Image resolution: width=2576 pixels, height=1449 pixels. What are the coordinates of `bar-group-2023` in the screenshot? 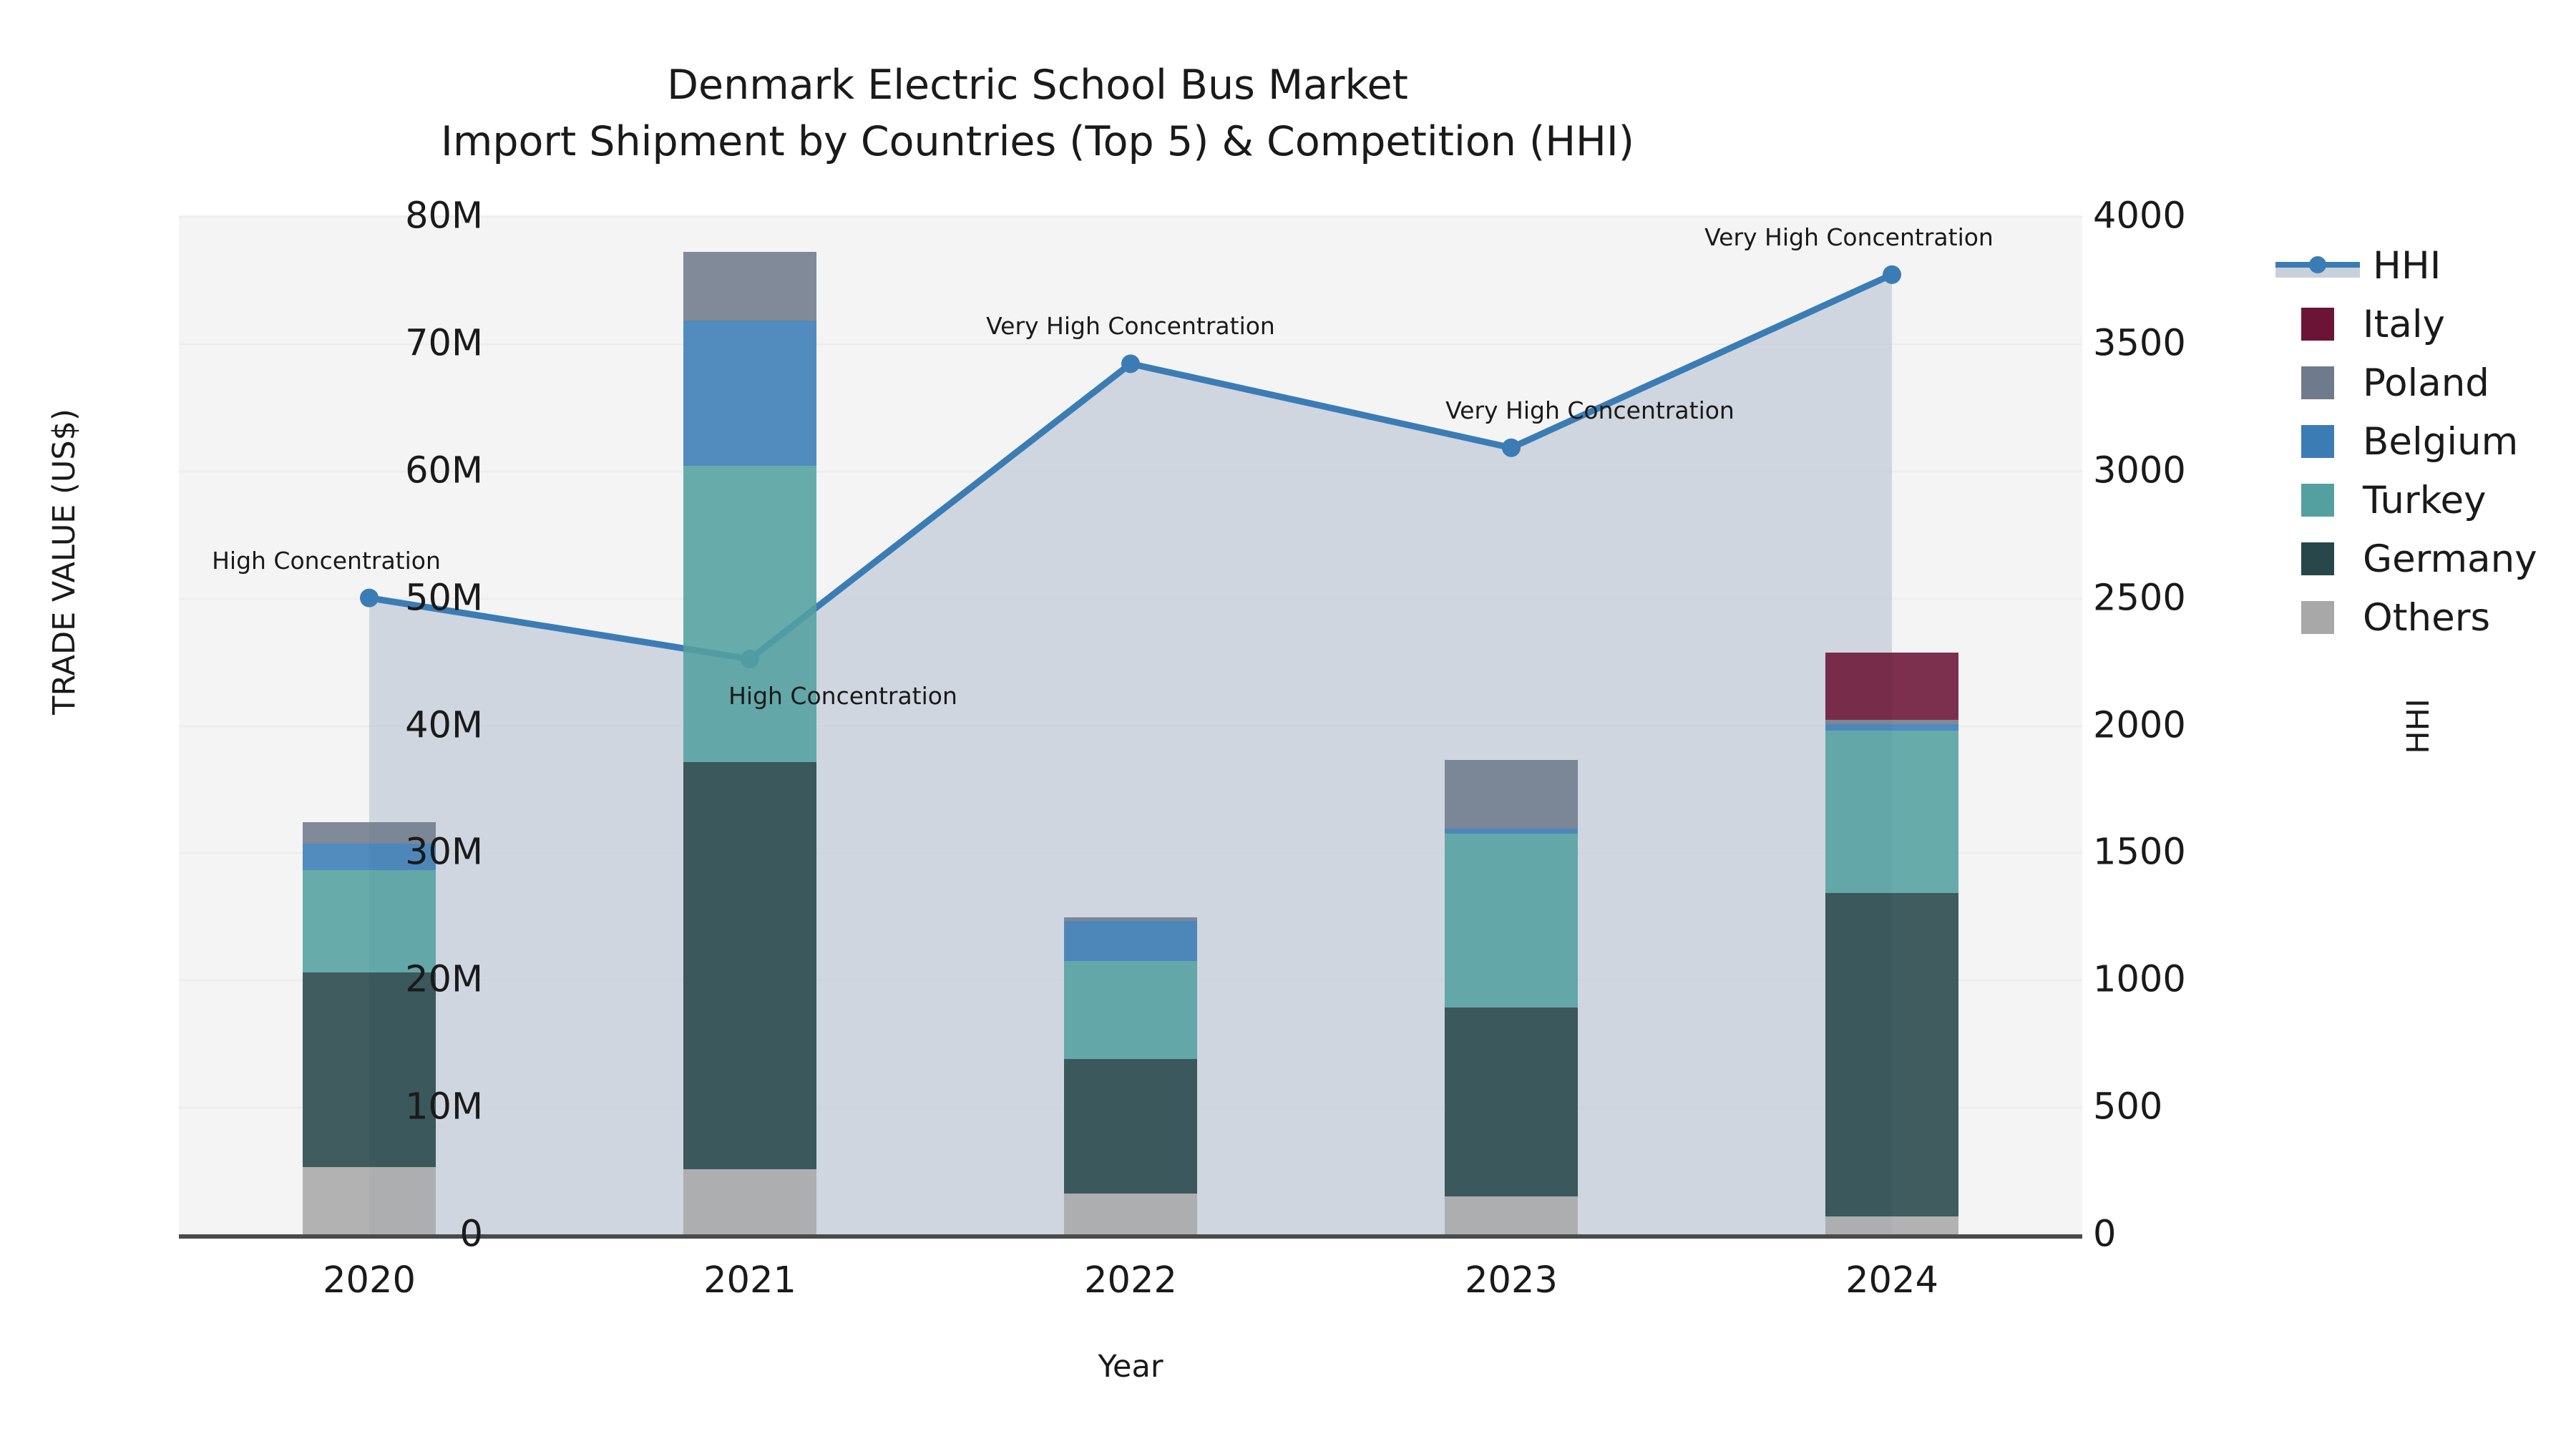 It's located at (1512, 725).